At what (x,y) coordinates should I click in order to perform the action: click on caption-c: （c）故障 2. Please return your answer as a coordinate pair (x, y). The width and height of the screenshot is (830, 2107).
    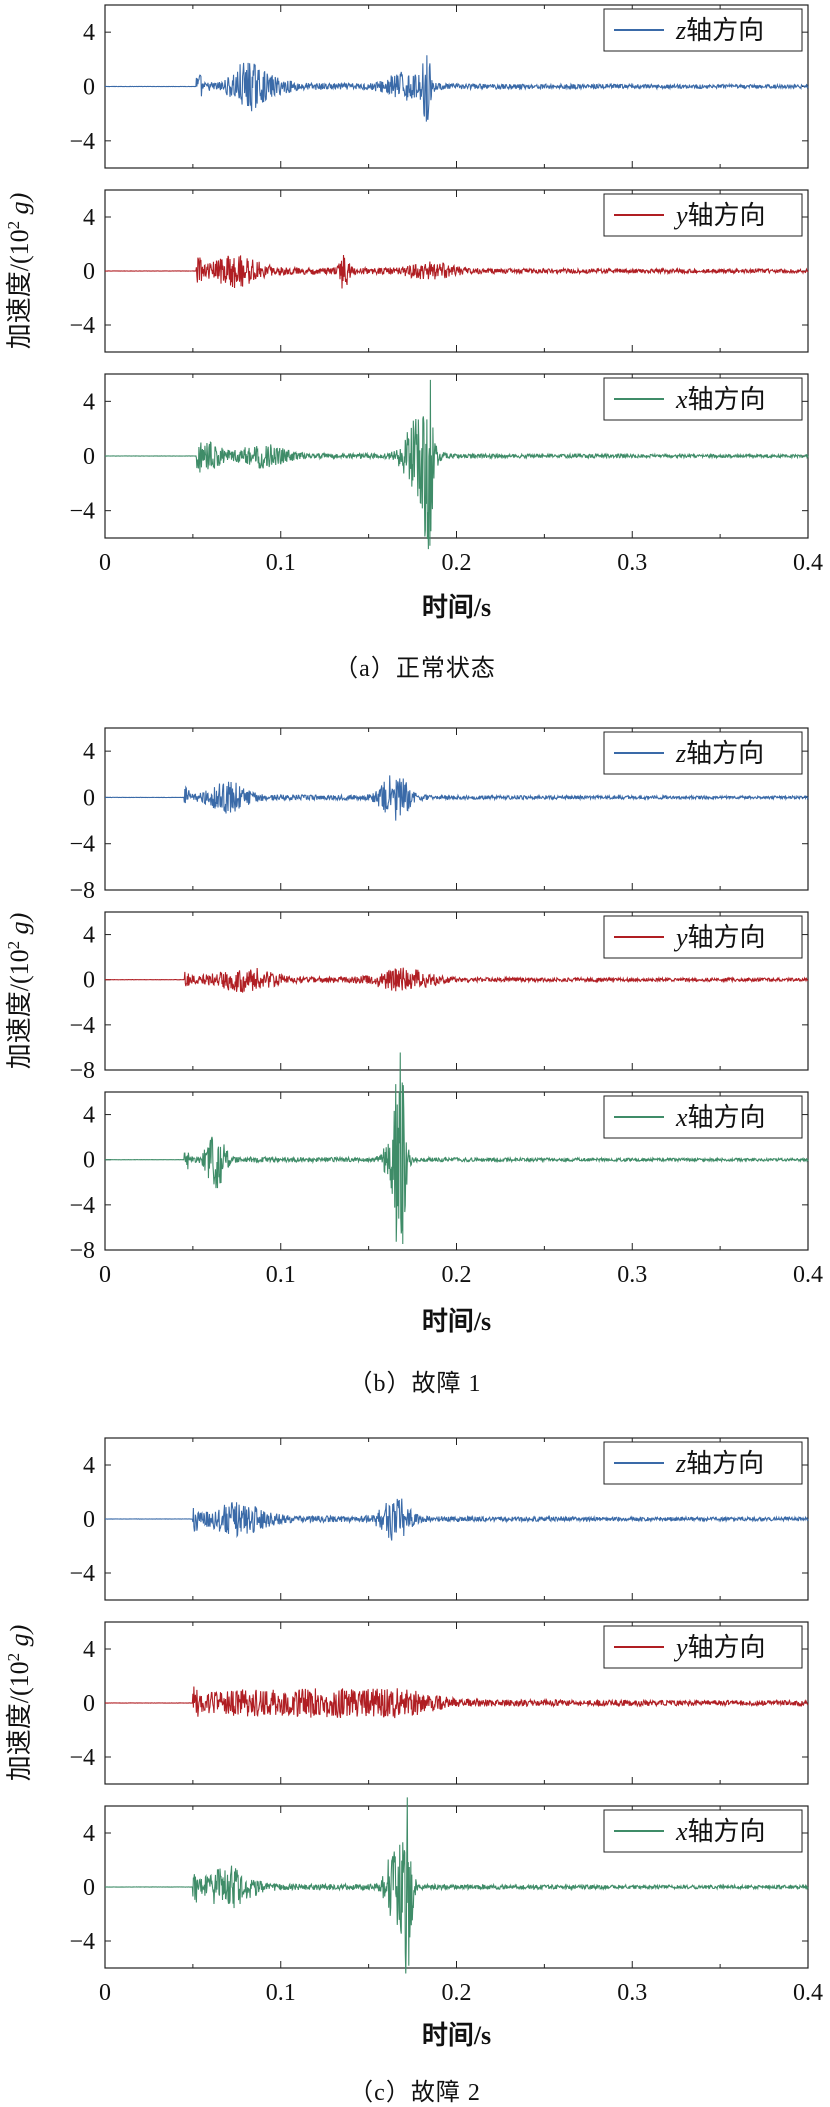
    Looking at the image, I should click on (415, 2093).